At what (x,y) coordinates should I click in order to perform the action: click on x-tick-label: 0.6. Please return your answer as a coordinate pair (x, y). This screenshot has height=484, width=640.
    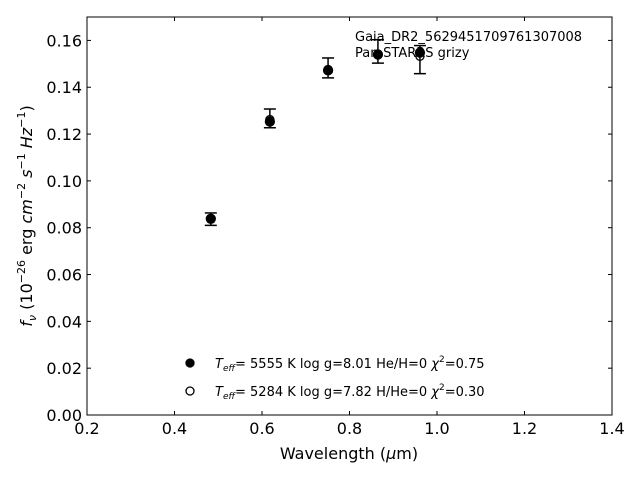
    Looking at the image, I should click on (261, 428).